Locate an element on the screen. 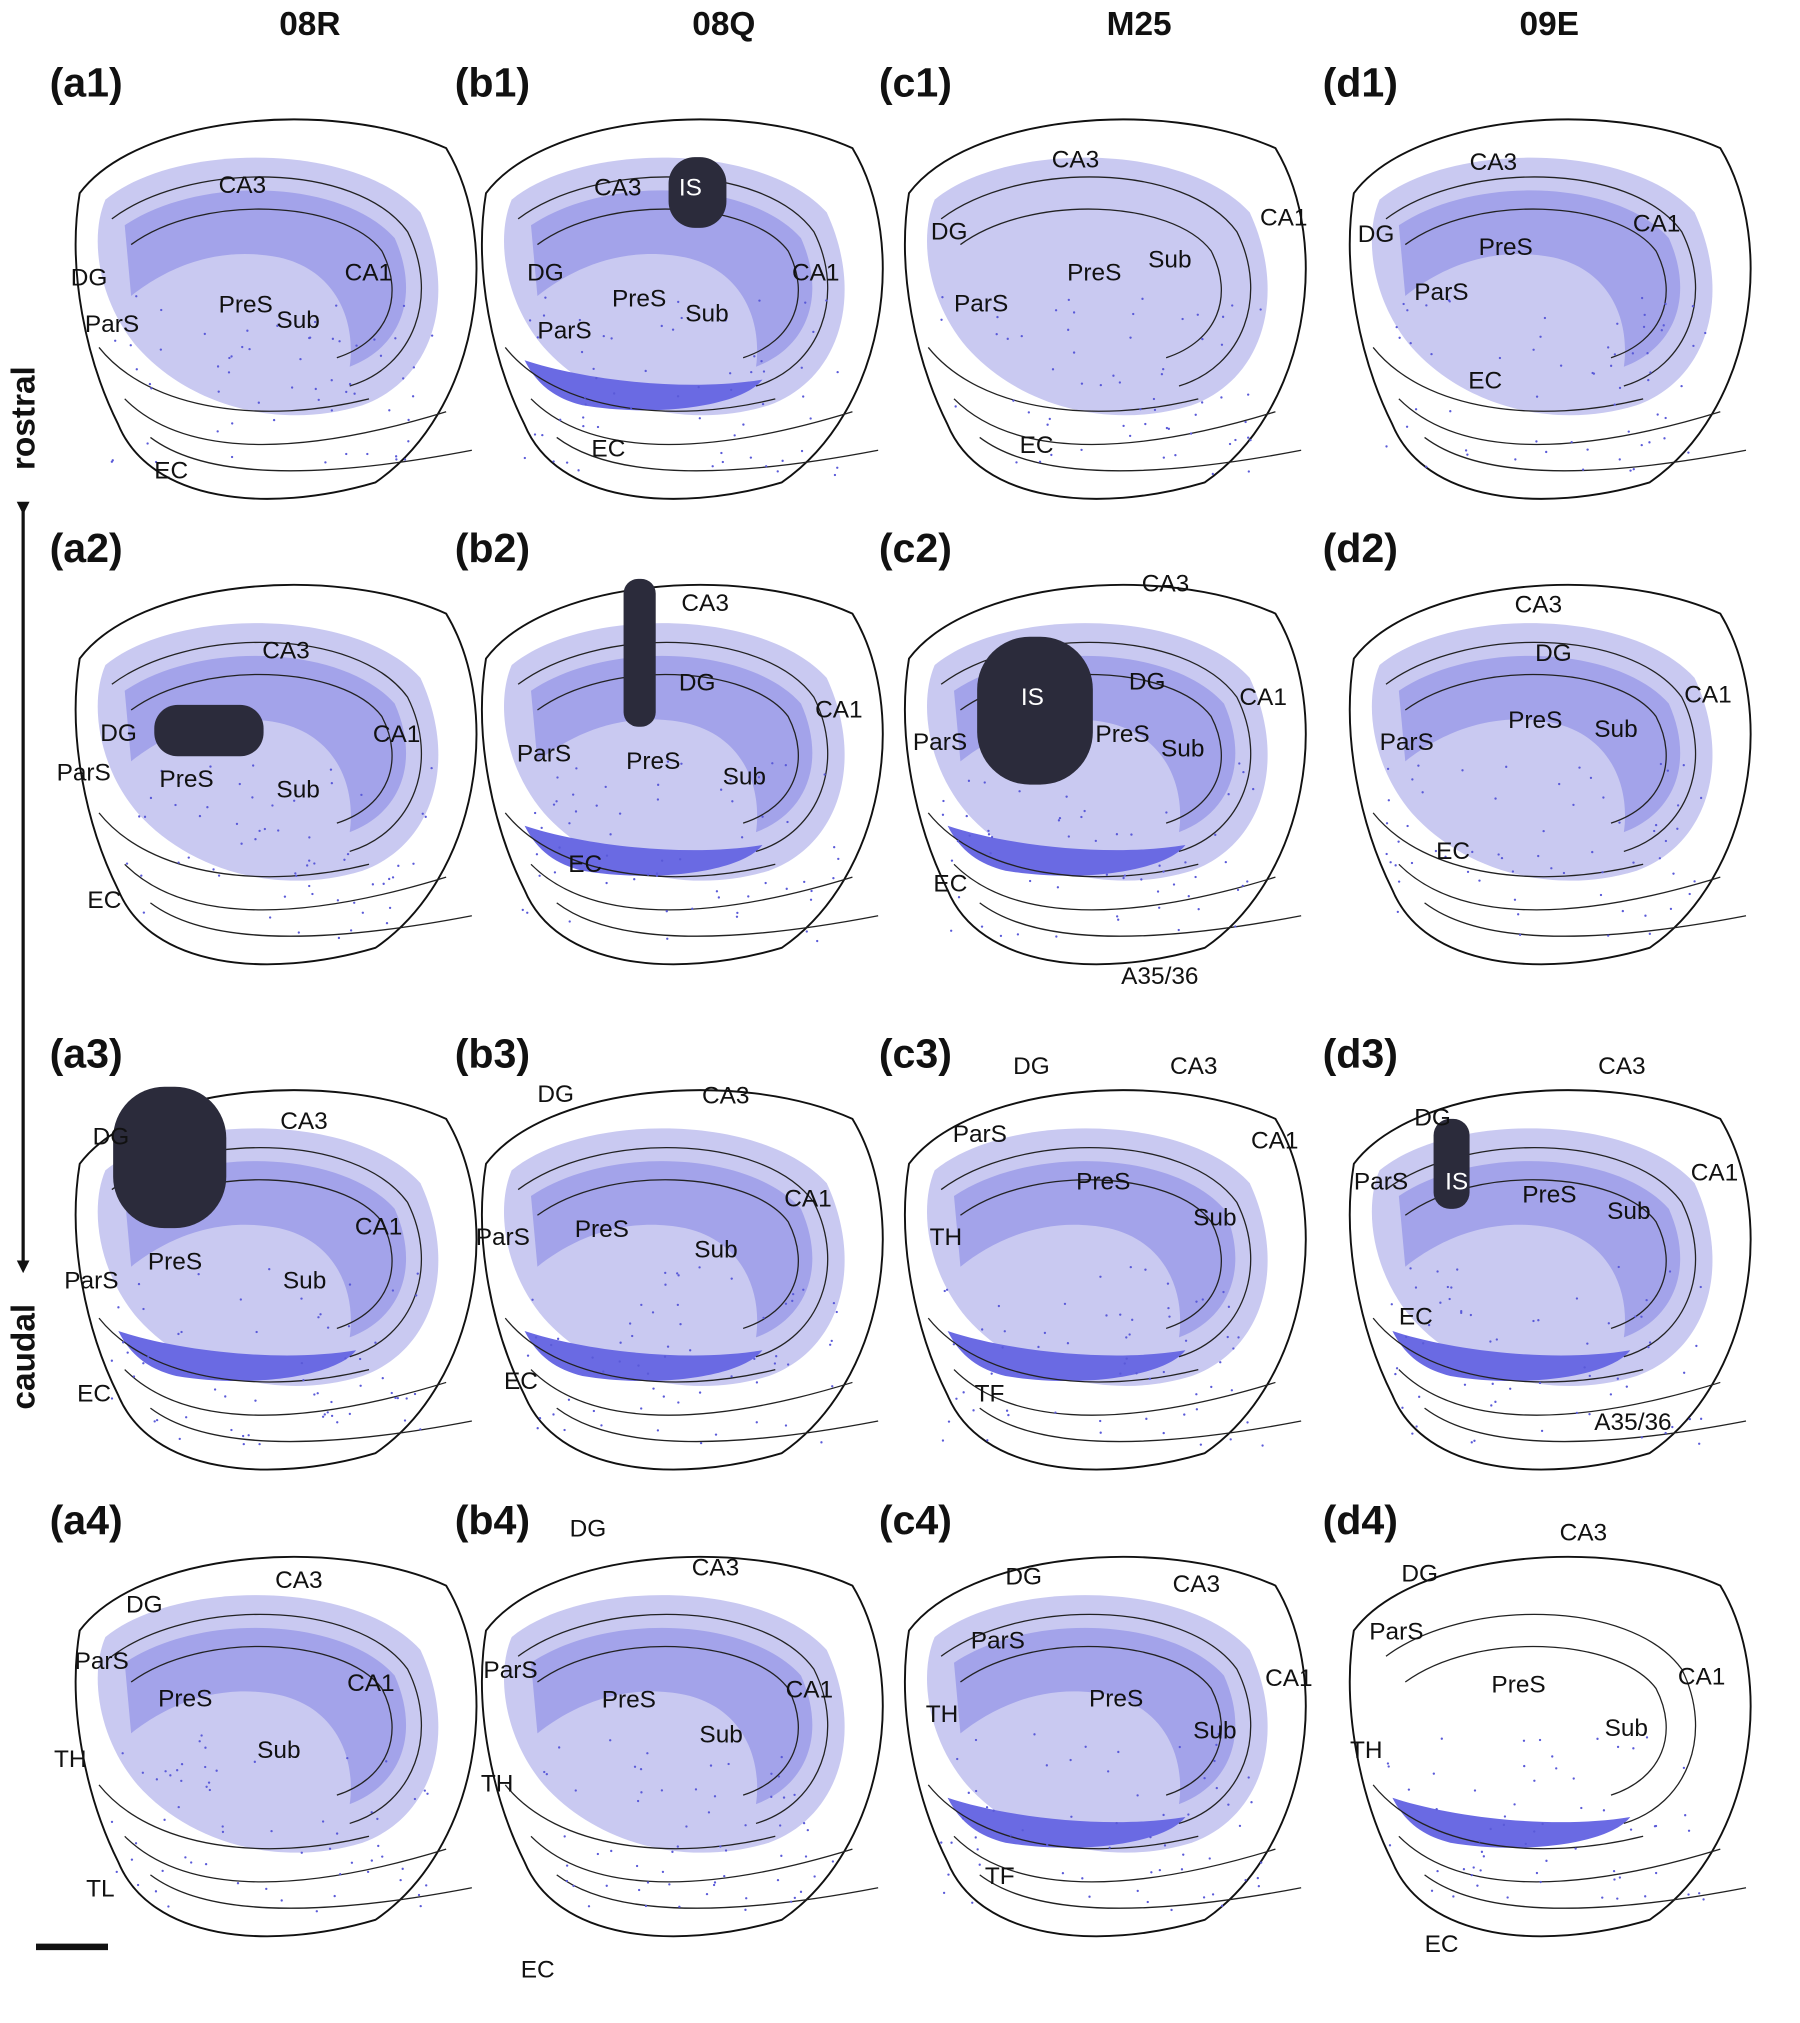 The height and width of the screenshot is (2023, 1800). panel-label: (b4) is located at coordinates (492, 1520).